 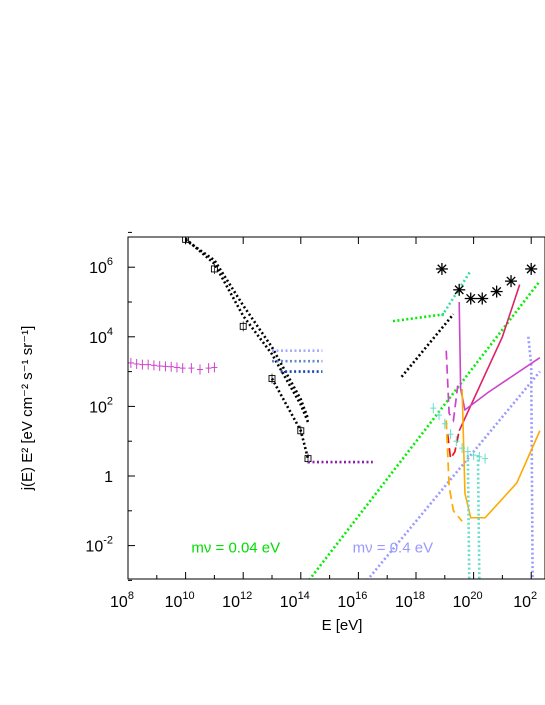 What do you see at coordinates (235, 548) in the screenshot?
I see `annotation-label: mν = 0.04 eV` at bounding box center [235, 548].